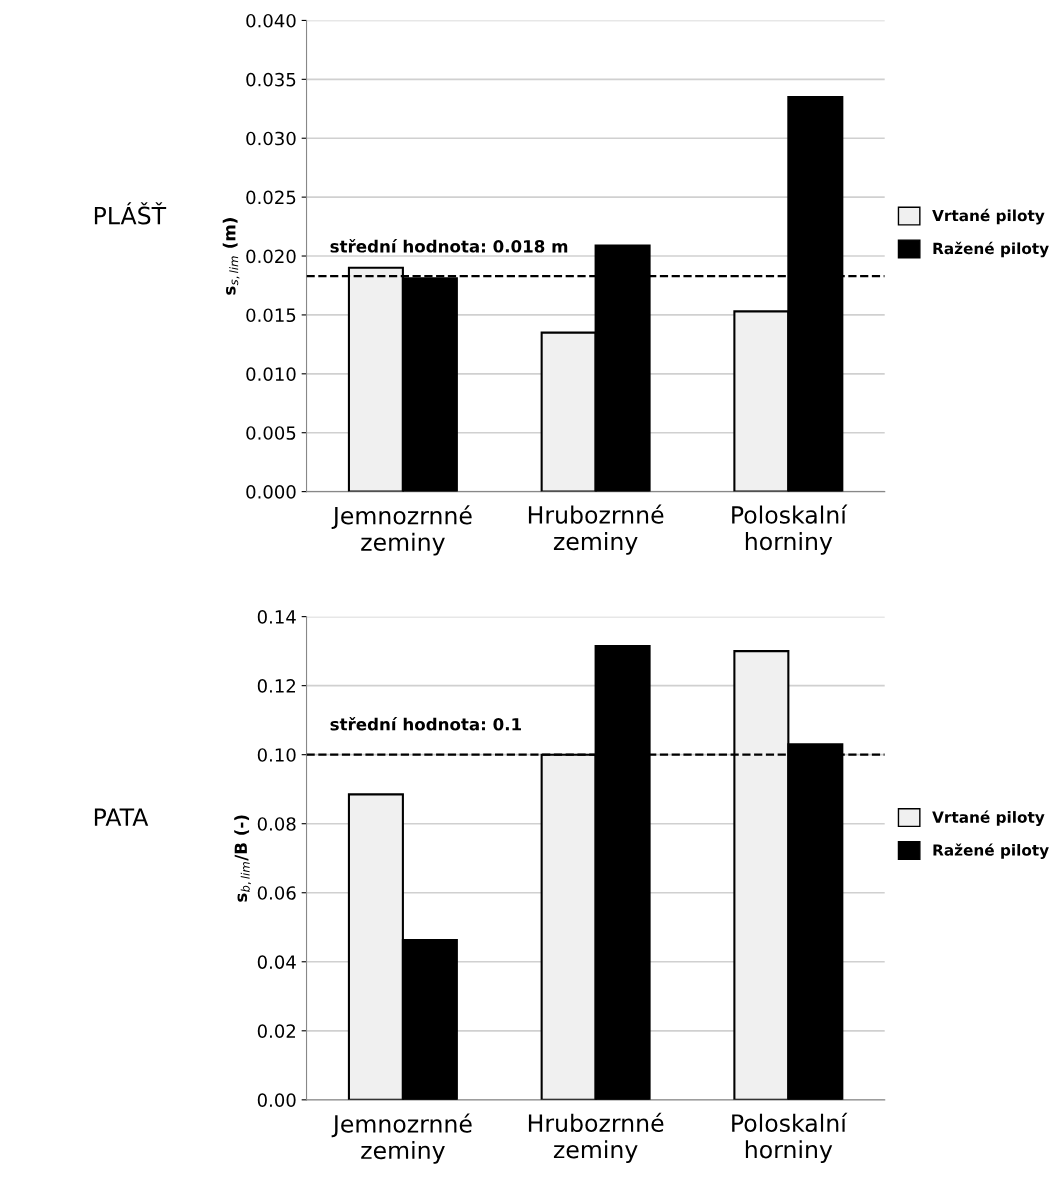 This screenshot has width=1057, height=1202. Describe the element at coordinates (276, 824) in the screenshot. I see `y-tick-label: 0.08` at that location.